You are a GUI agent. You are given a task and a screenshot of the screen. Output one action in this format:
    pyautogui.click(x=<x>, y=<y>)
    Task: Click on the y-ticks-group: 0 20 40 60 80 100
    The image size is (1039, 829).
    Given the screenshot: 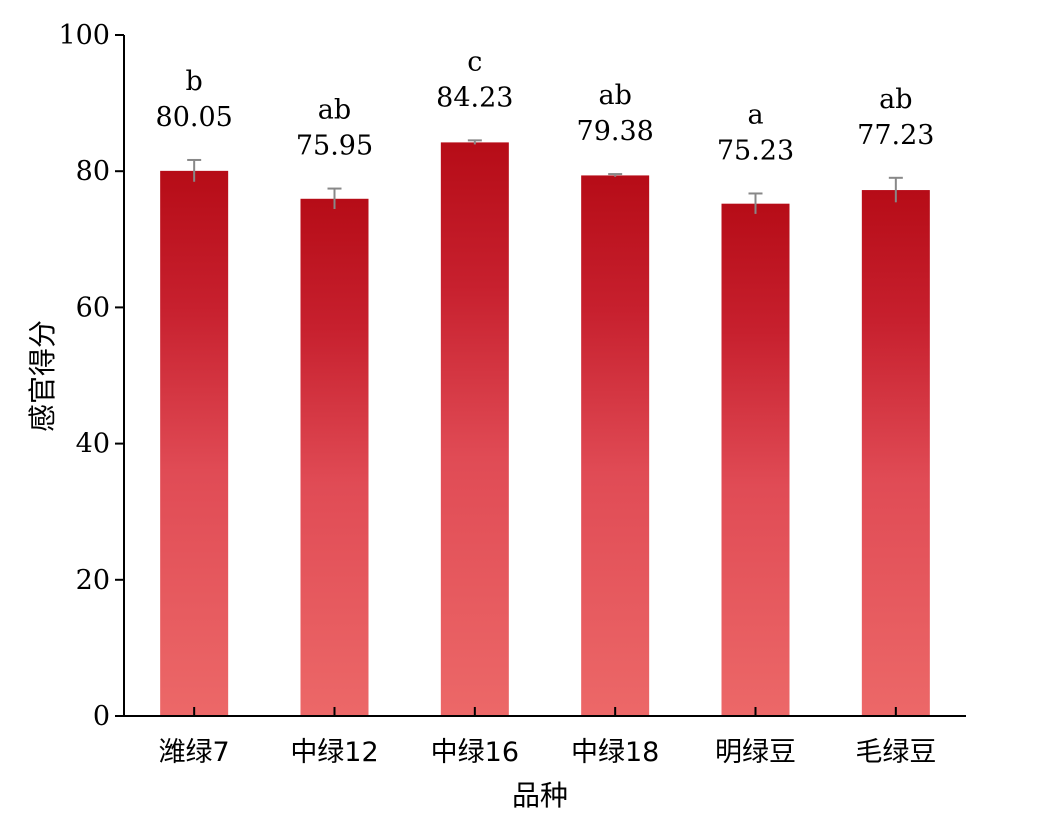 What is the action you would take?
    pyautogui.click(x=91, y=376)
    